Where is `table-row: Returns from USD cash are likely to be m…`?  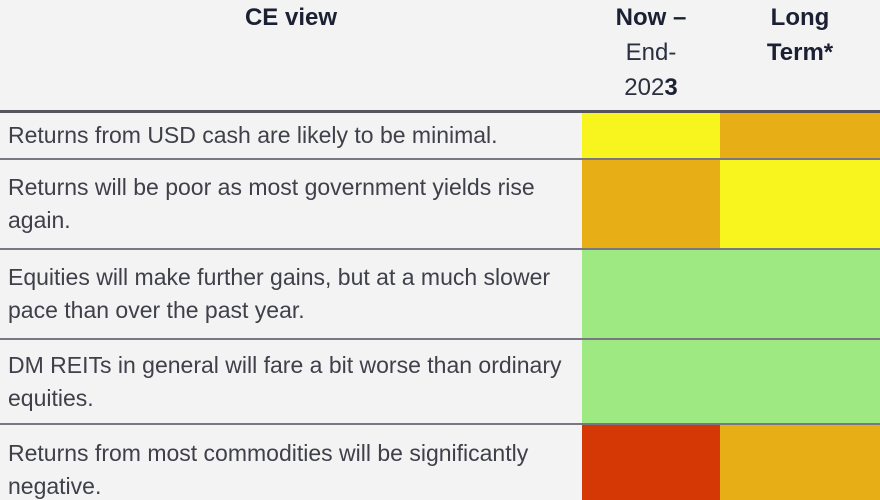
table-row: Returns from USD cash are likely to be m… is located at coordinates (440, 135).